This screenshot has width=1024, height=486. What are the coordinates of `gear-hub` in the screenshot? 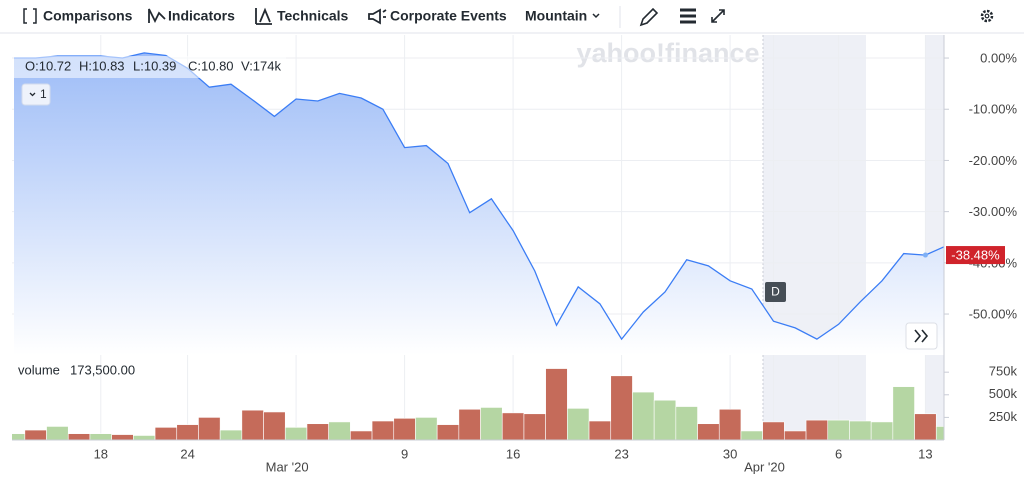 It's located at (987, 16).